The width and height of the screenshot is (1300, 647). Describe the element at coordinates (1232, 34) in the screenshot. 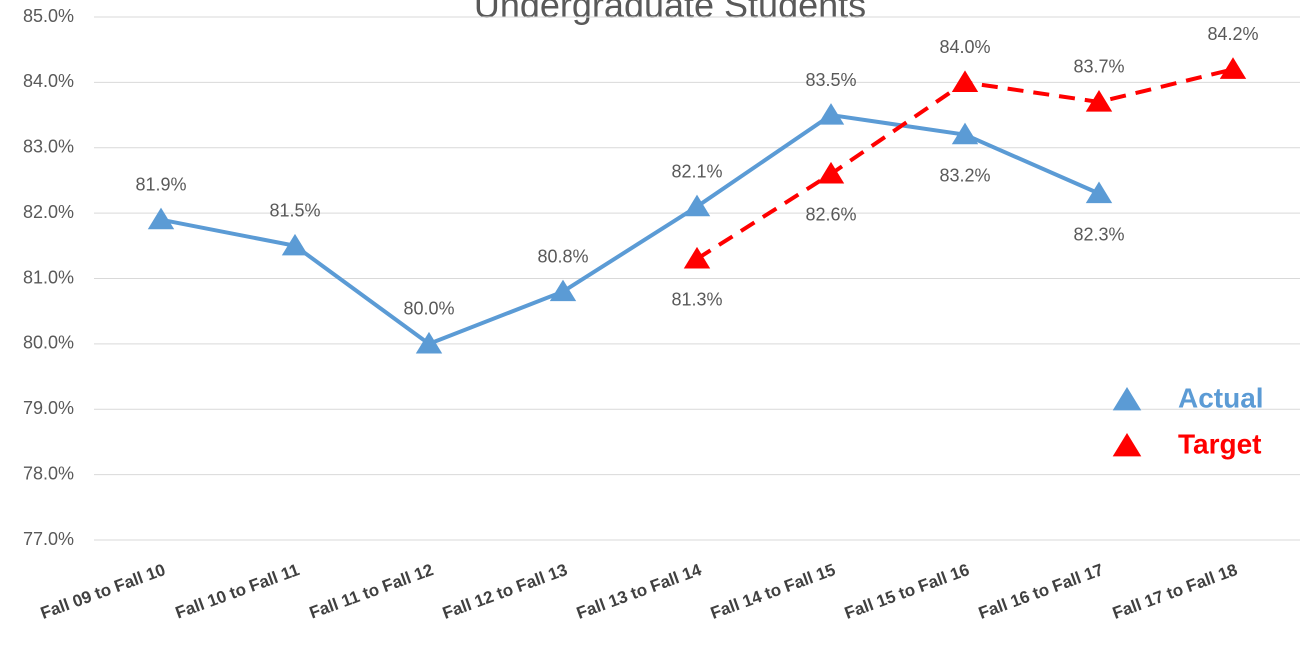

I see `data-label: 84.2%` at that location.